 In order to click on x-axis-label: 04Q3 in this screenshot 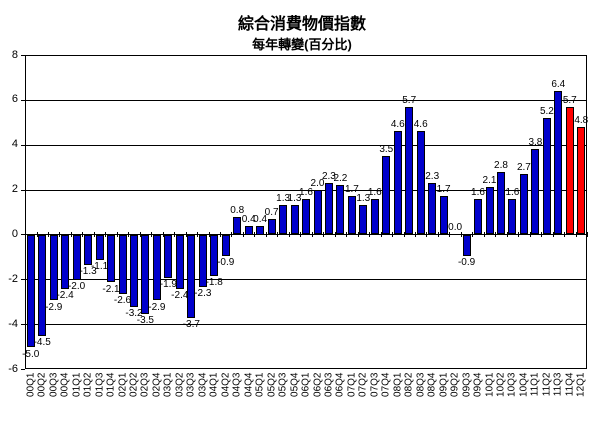, I will do `click(237, 384)`.